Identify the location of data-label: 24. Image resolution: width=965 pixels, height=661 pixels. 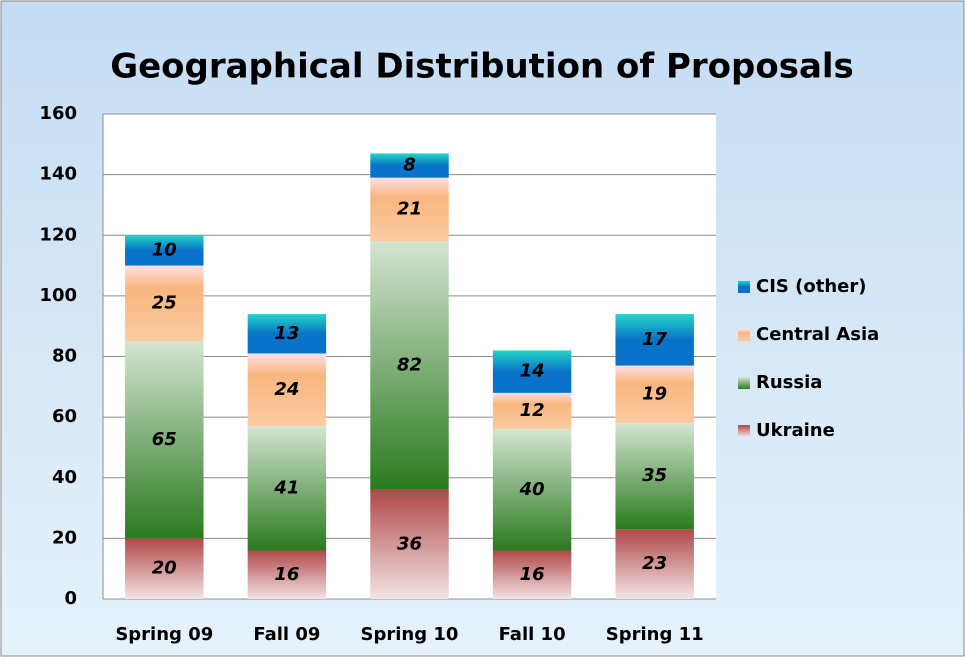
(286, 389).